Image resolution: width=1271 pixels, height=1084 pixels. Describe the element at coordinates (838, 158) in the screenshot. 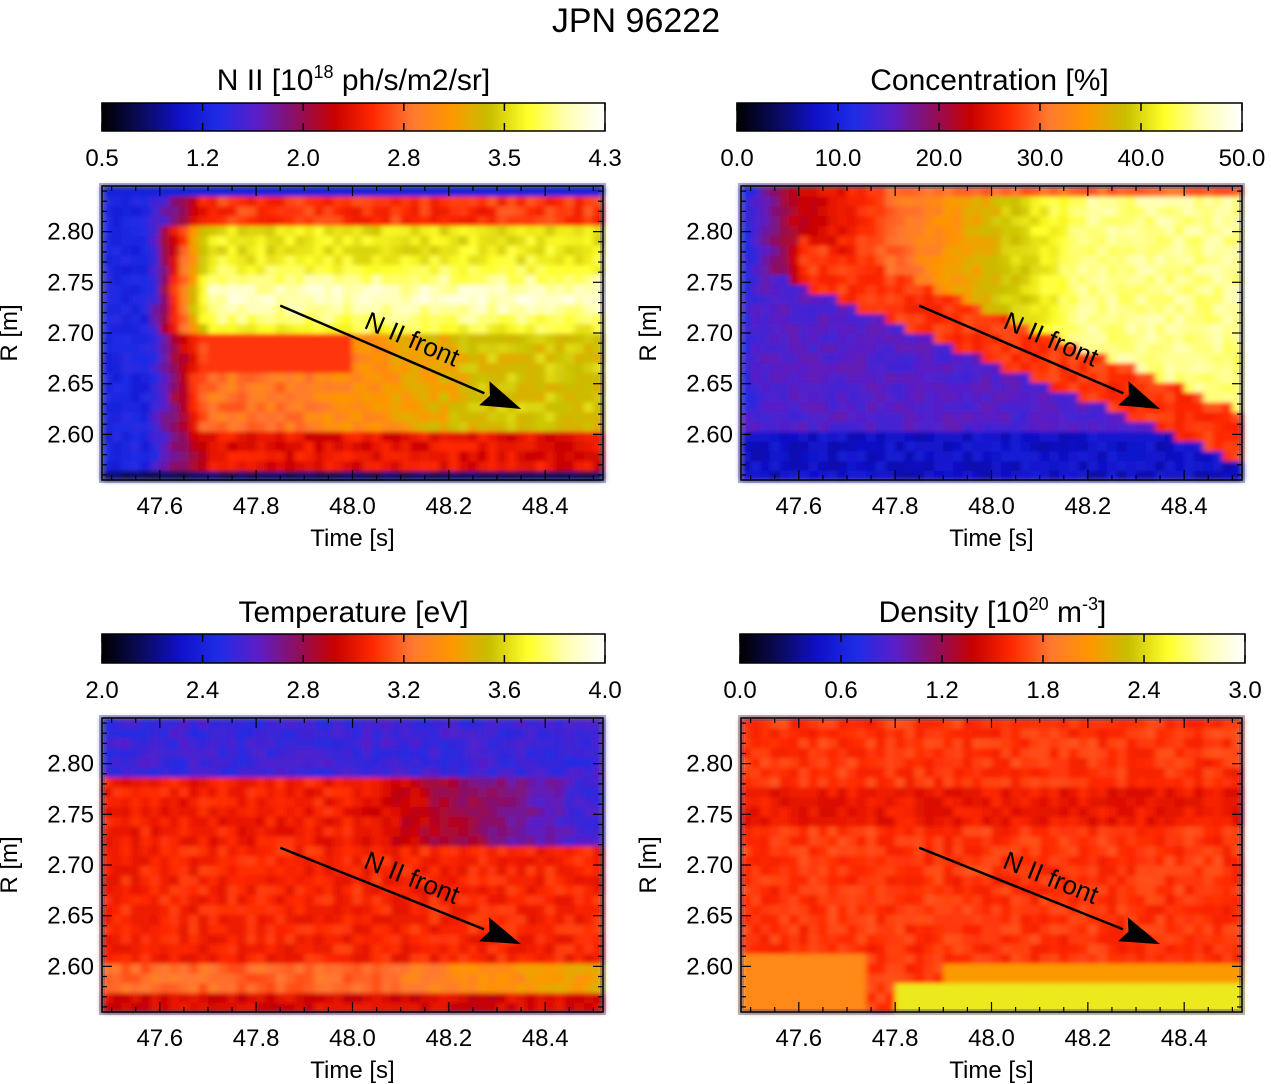

I see `colorbar-tick-label: 10.0` at that location.